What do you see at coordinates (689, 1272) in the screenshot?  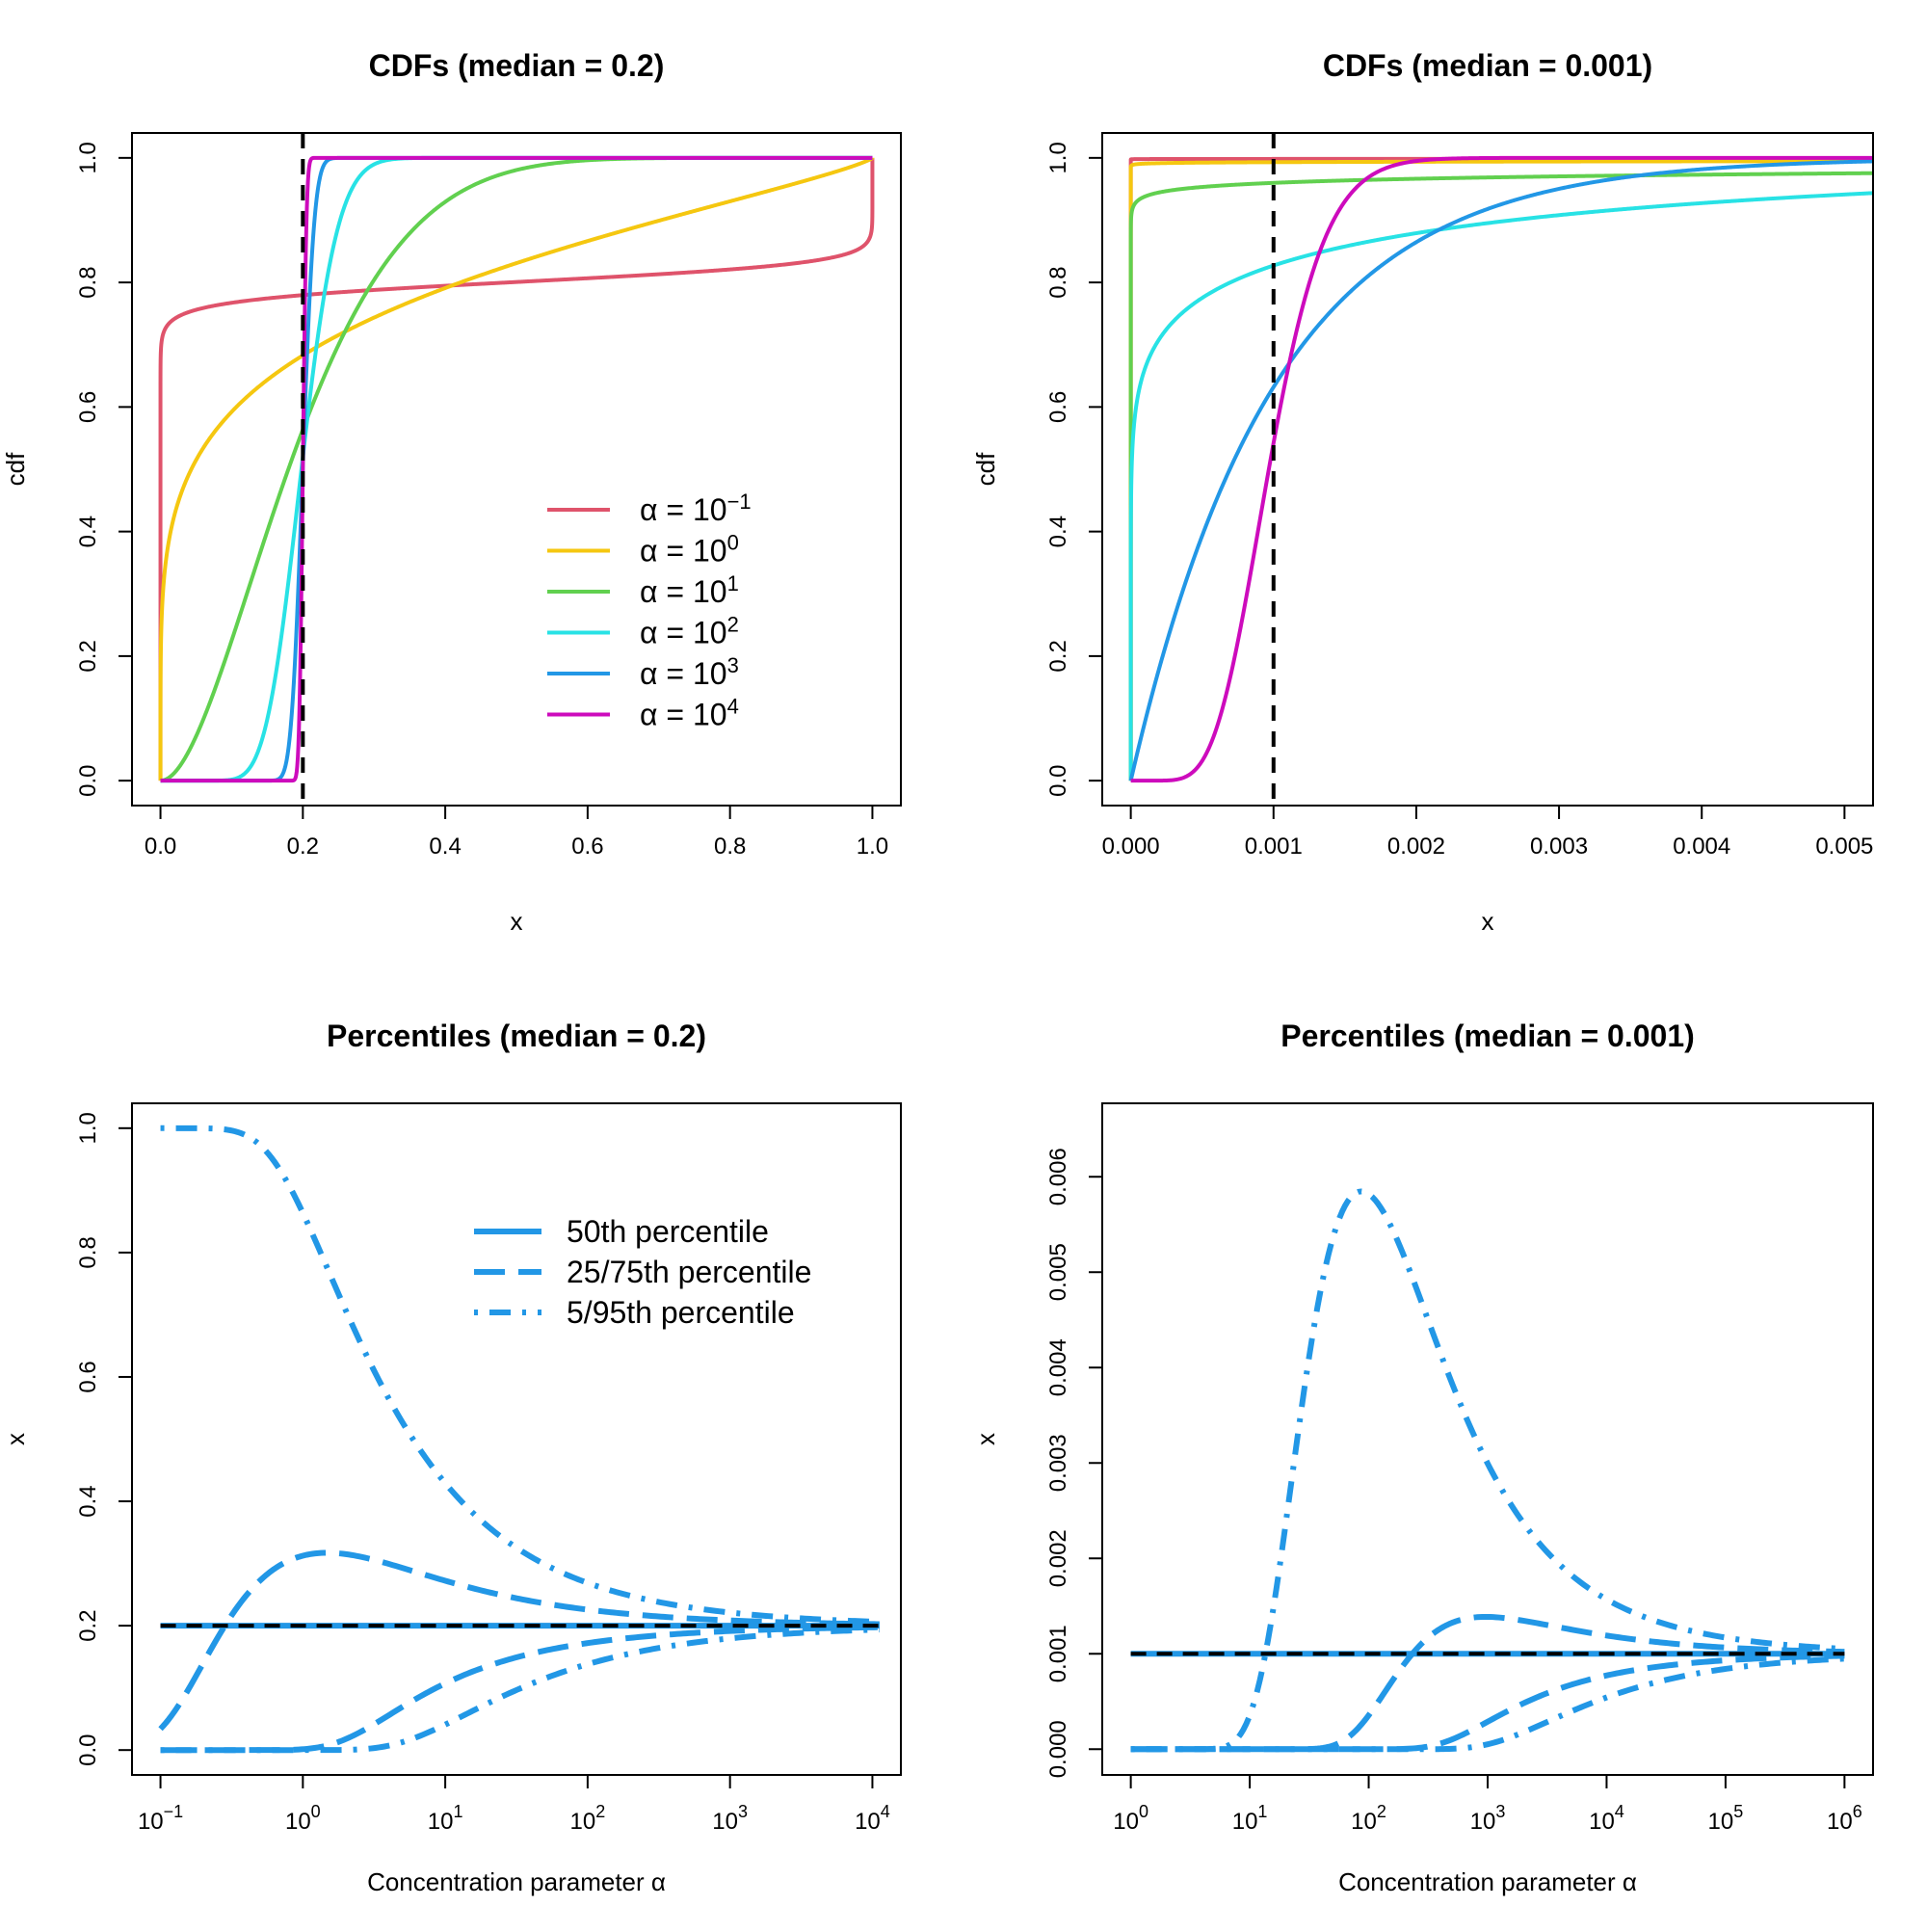 I see `legend-entry: 25/75th percentile` at bounding box center [689, 1272].